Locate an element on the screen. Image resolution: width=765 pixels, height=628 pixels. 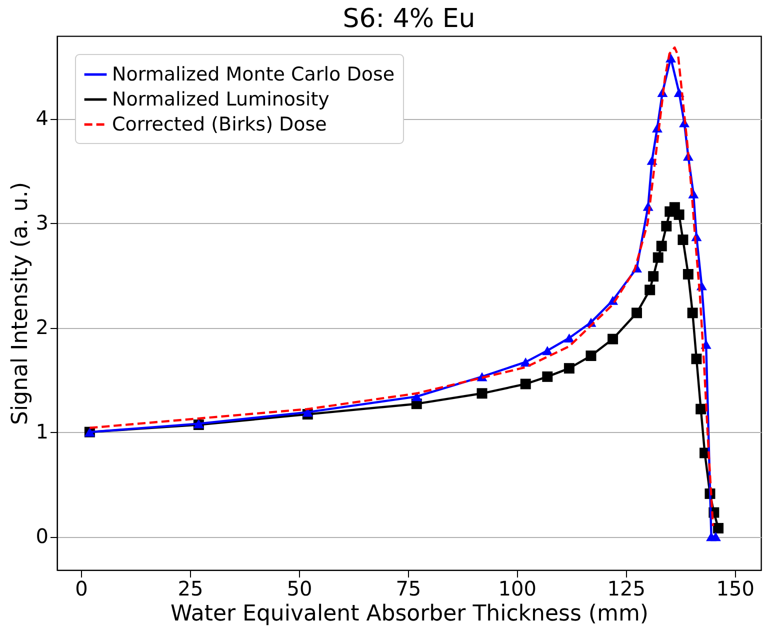
x-tick-label: 125 is located at coordinates (626, 588).